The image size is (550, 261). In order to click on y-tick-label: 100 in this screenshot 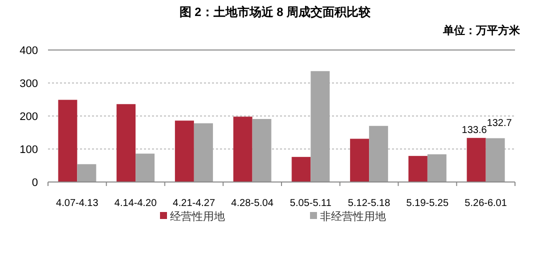, I will do `click(29, 150)`.